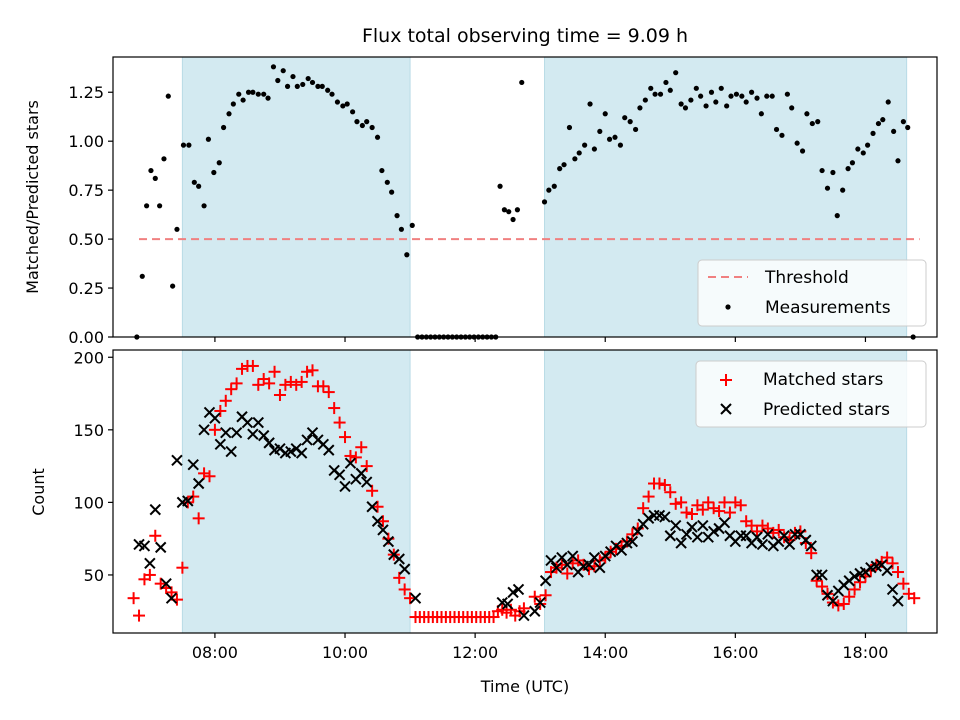 The width and height of the screenshot is (960, 720). I want to click on legend-matched-marker, so click(726, 380).